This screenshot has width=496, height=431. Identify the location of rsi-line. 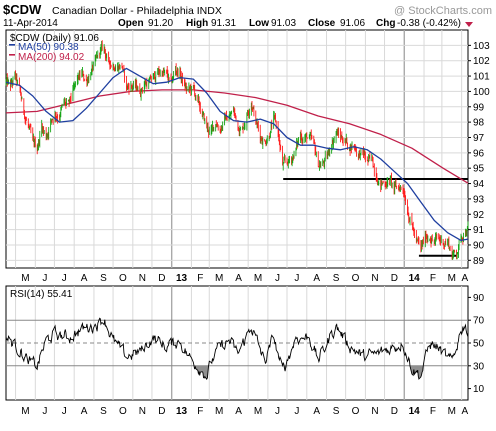
(237, 349).